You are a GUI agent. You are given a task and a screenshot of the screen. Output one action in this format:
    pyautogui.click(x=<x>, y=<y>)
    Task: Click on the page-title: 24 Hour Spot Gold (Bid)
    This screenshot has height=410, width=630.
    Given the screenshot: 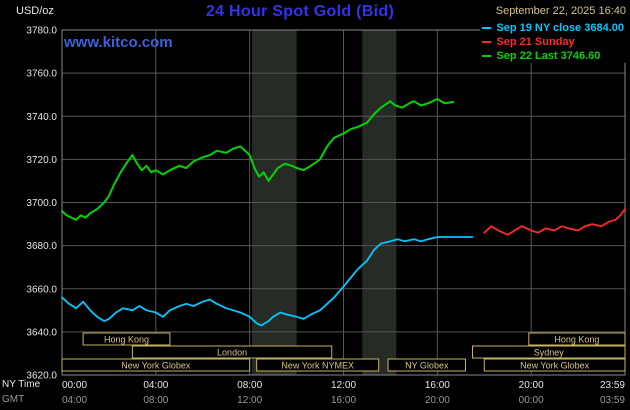 What is the action you would take?
    pyautogui.click(x=300, y=11)
    